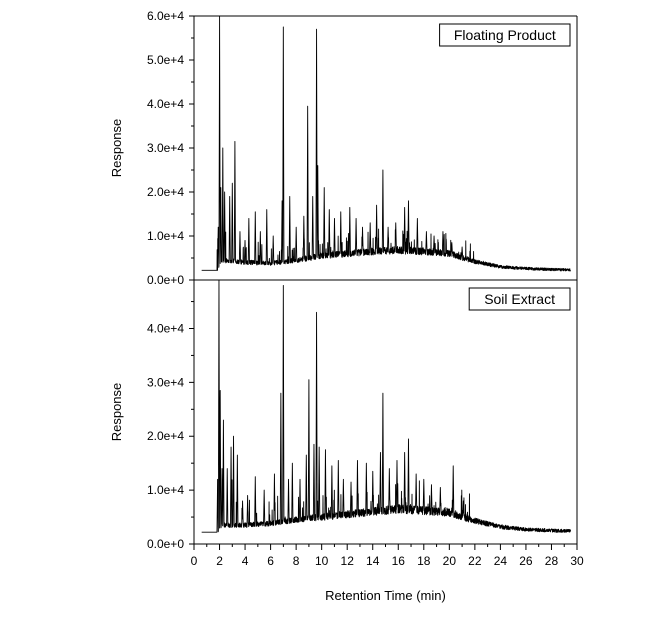  Describe the element at coordinates (165, 16) in the screenshot. I see `y-tick-label: 6.0e+4` at that location.